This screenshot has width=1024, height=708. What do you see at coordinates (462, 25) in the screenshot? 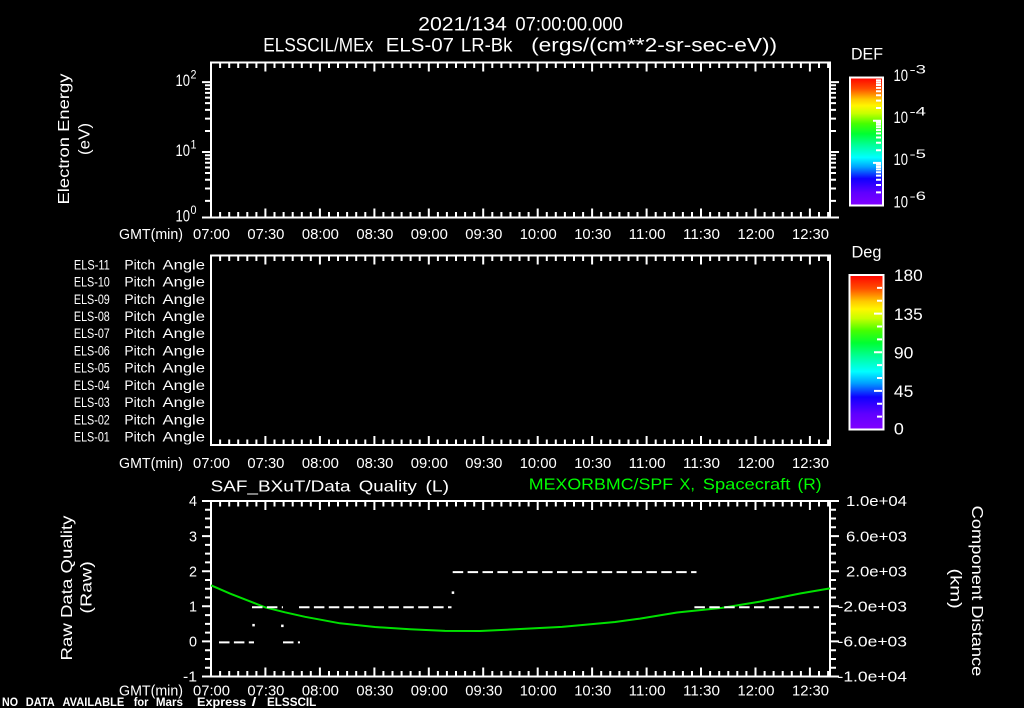
I see `svg-text: 2021/134` at bounding box center [462, 25].